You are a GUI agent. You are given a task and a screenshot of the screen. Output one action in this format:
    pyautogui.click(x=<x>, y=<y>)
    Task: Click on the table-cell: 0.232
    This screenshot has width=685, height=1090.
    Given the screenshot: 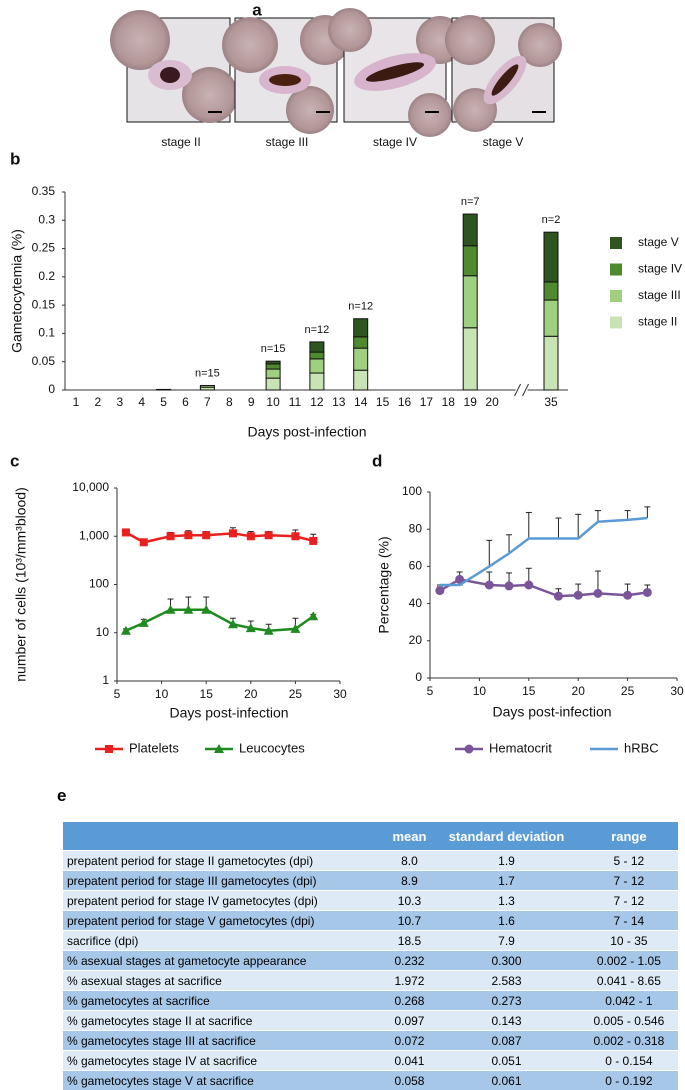 What is the action you would take?
    pyautogui.click(x=409, y=960)
    